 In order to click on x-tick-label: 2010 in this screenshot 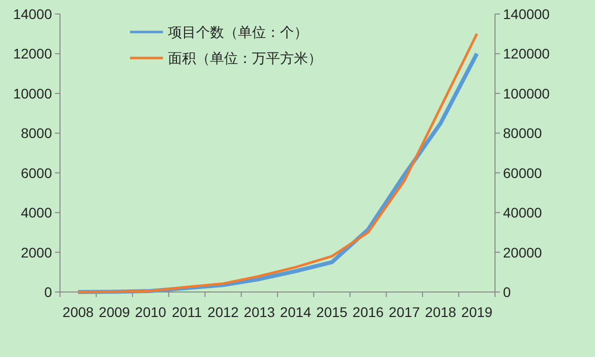, I will do `click(150, 312)`.